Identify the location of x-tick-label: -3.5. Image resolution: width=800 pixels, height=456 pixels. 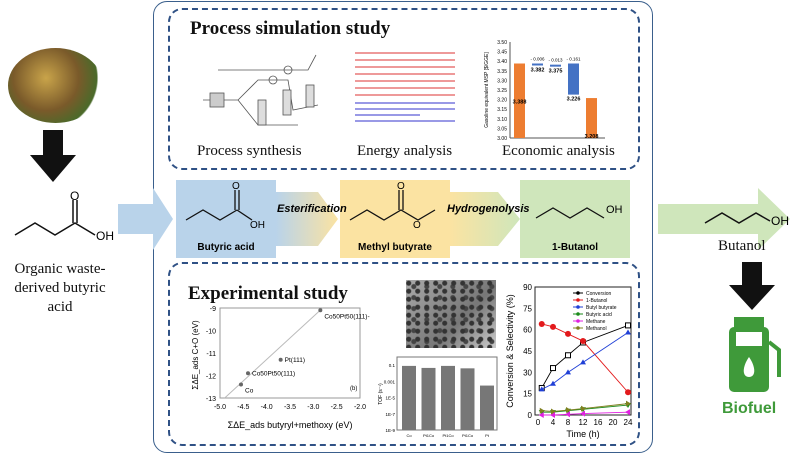
(290, 407).